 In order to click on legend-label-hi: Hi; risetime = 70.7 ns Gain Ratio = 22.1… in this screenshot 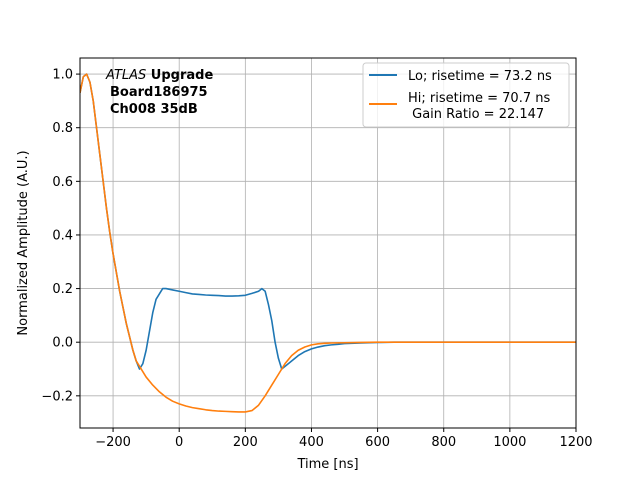, I will do `click(479, 106)`.